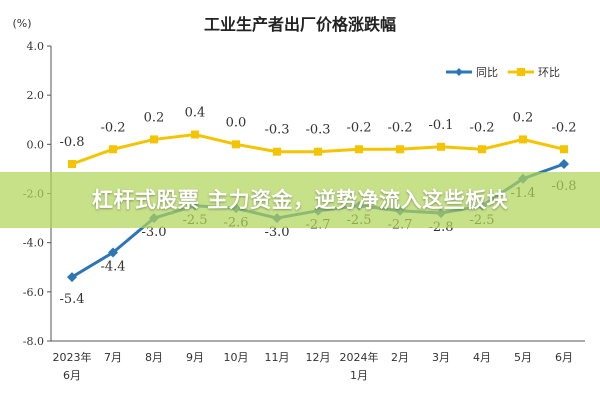  I want to click on legend-label: 同比, so click(487, 72).